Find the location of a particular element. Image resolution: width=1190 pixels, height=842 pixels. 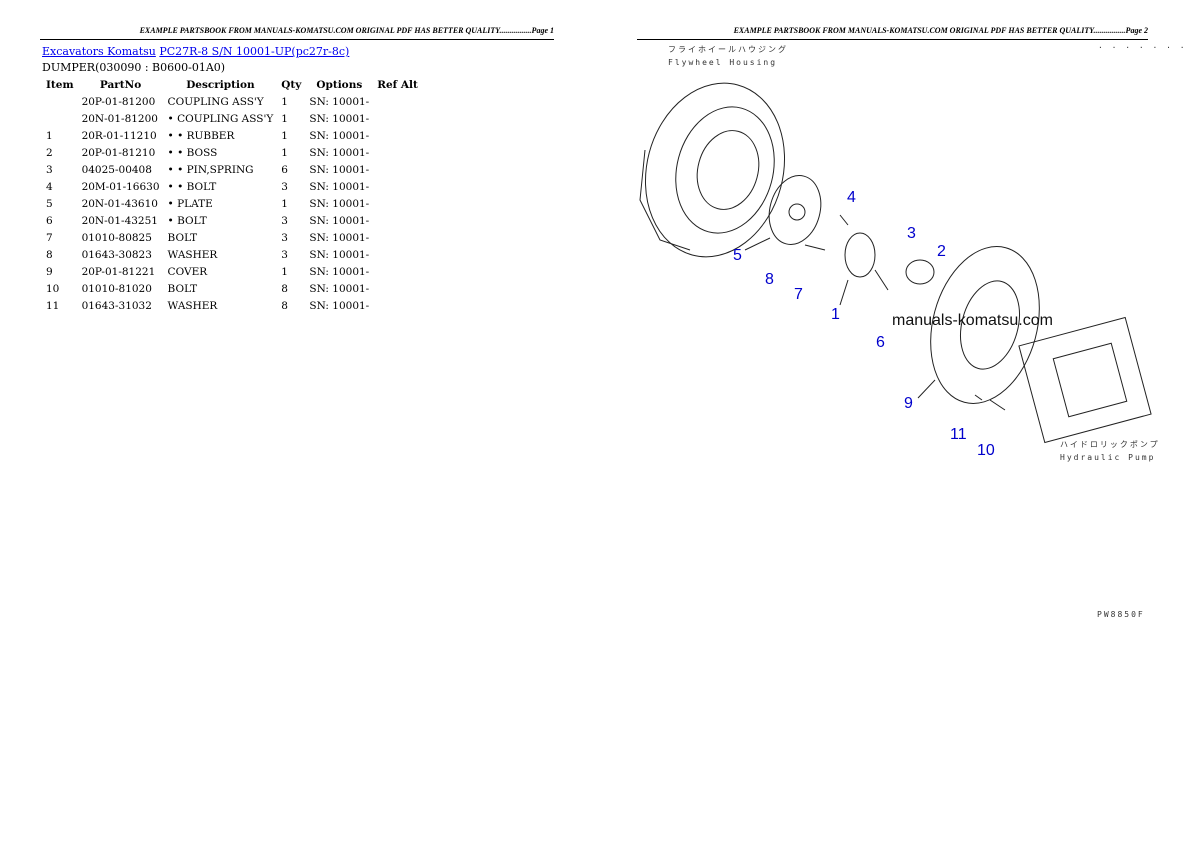

table-cell: 7 is located at coordinates (49, 237).